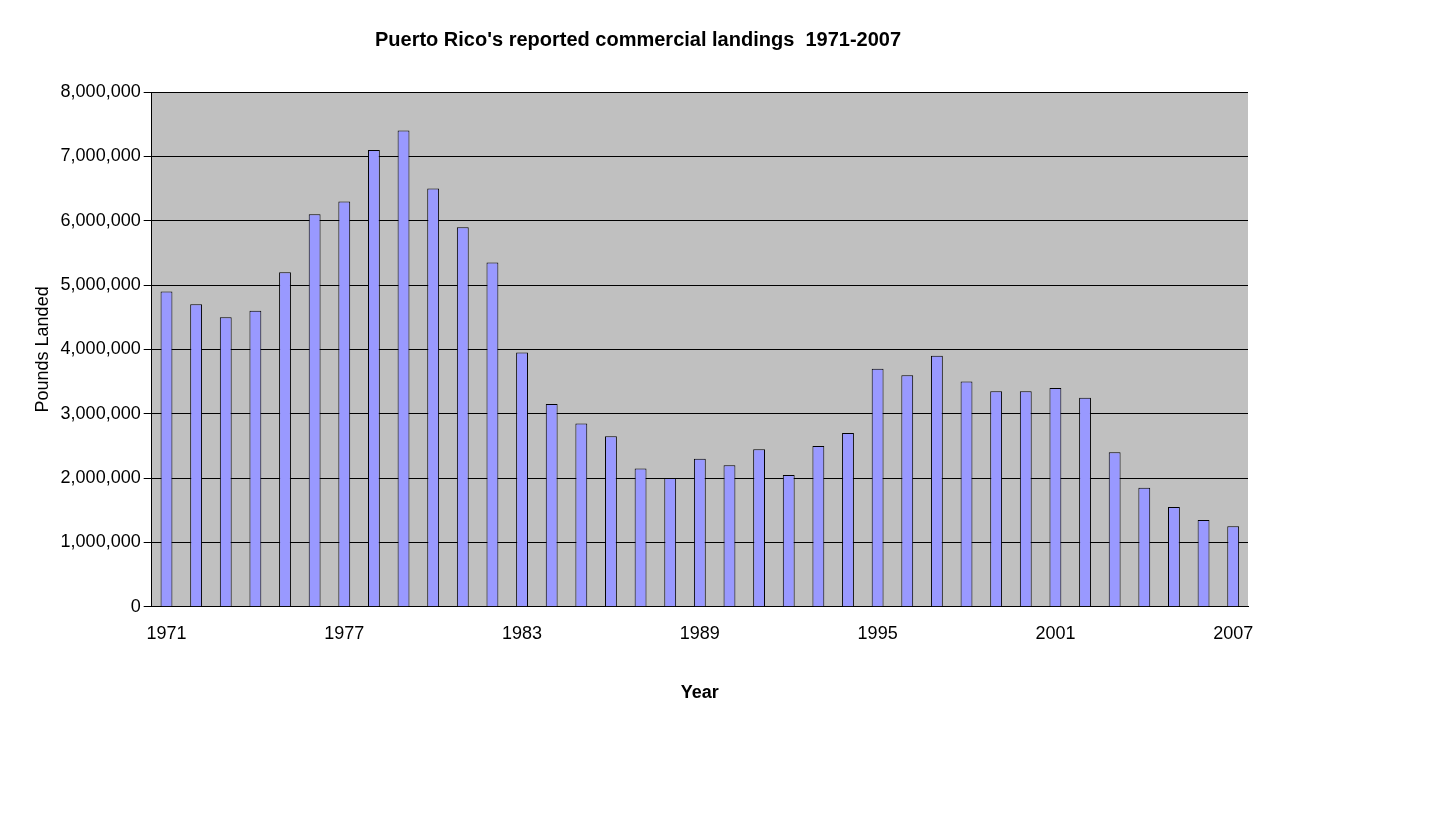 This screenshot has width=1449, height=813. What do you see at coordinates (135, 605) in the screenshot?
I see `y-tick-label: 0` at bounding box center [135, 605].